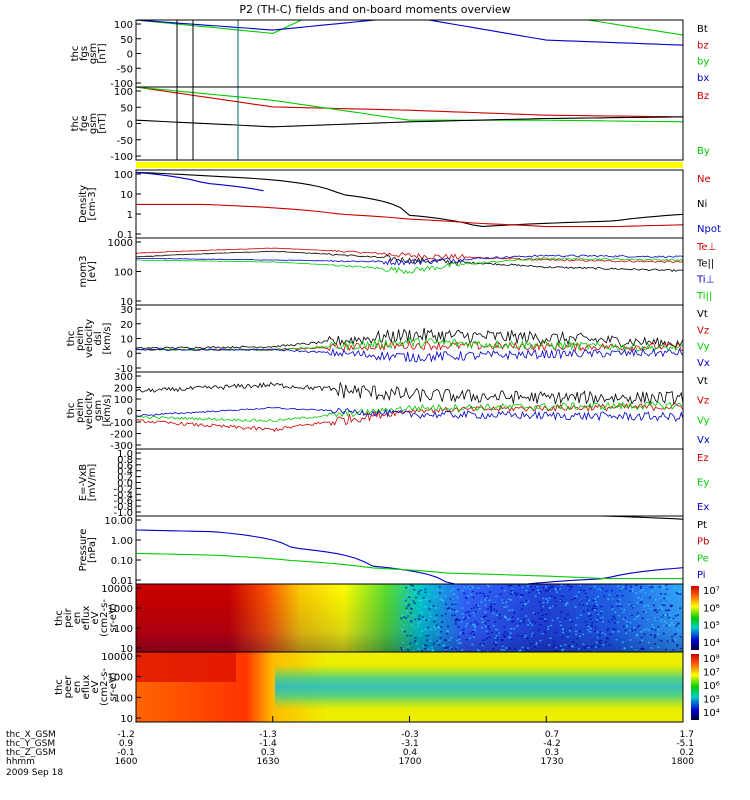 The width and height of the screenshot is (750, 800). Describe the element at coordinates (125, 454) in the screenshot. I see `ytick-efield: 1.0` at that location.